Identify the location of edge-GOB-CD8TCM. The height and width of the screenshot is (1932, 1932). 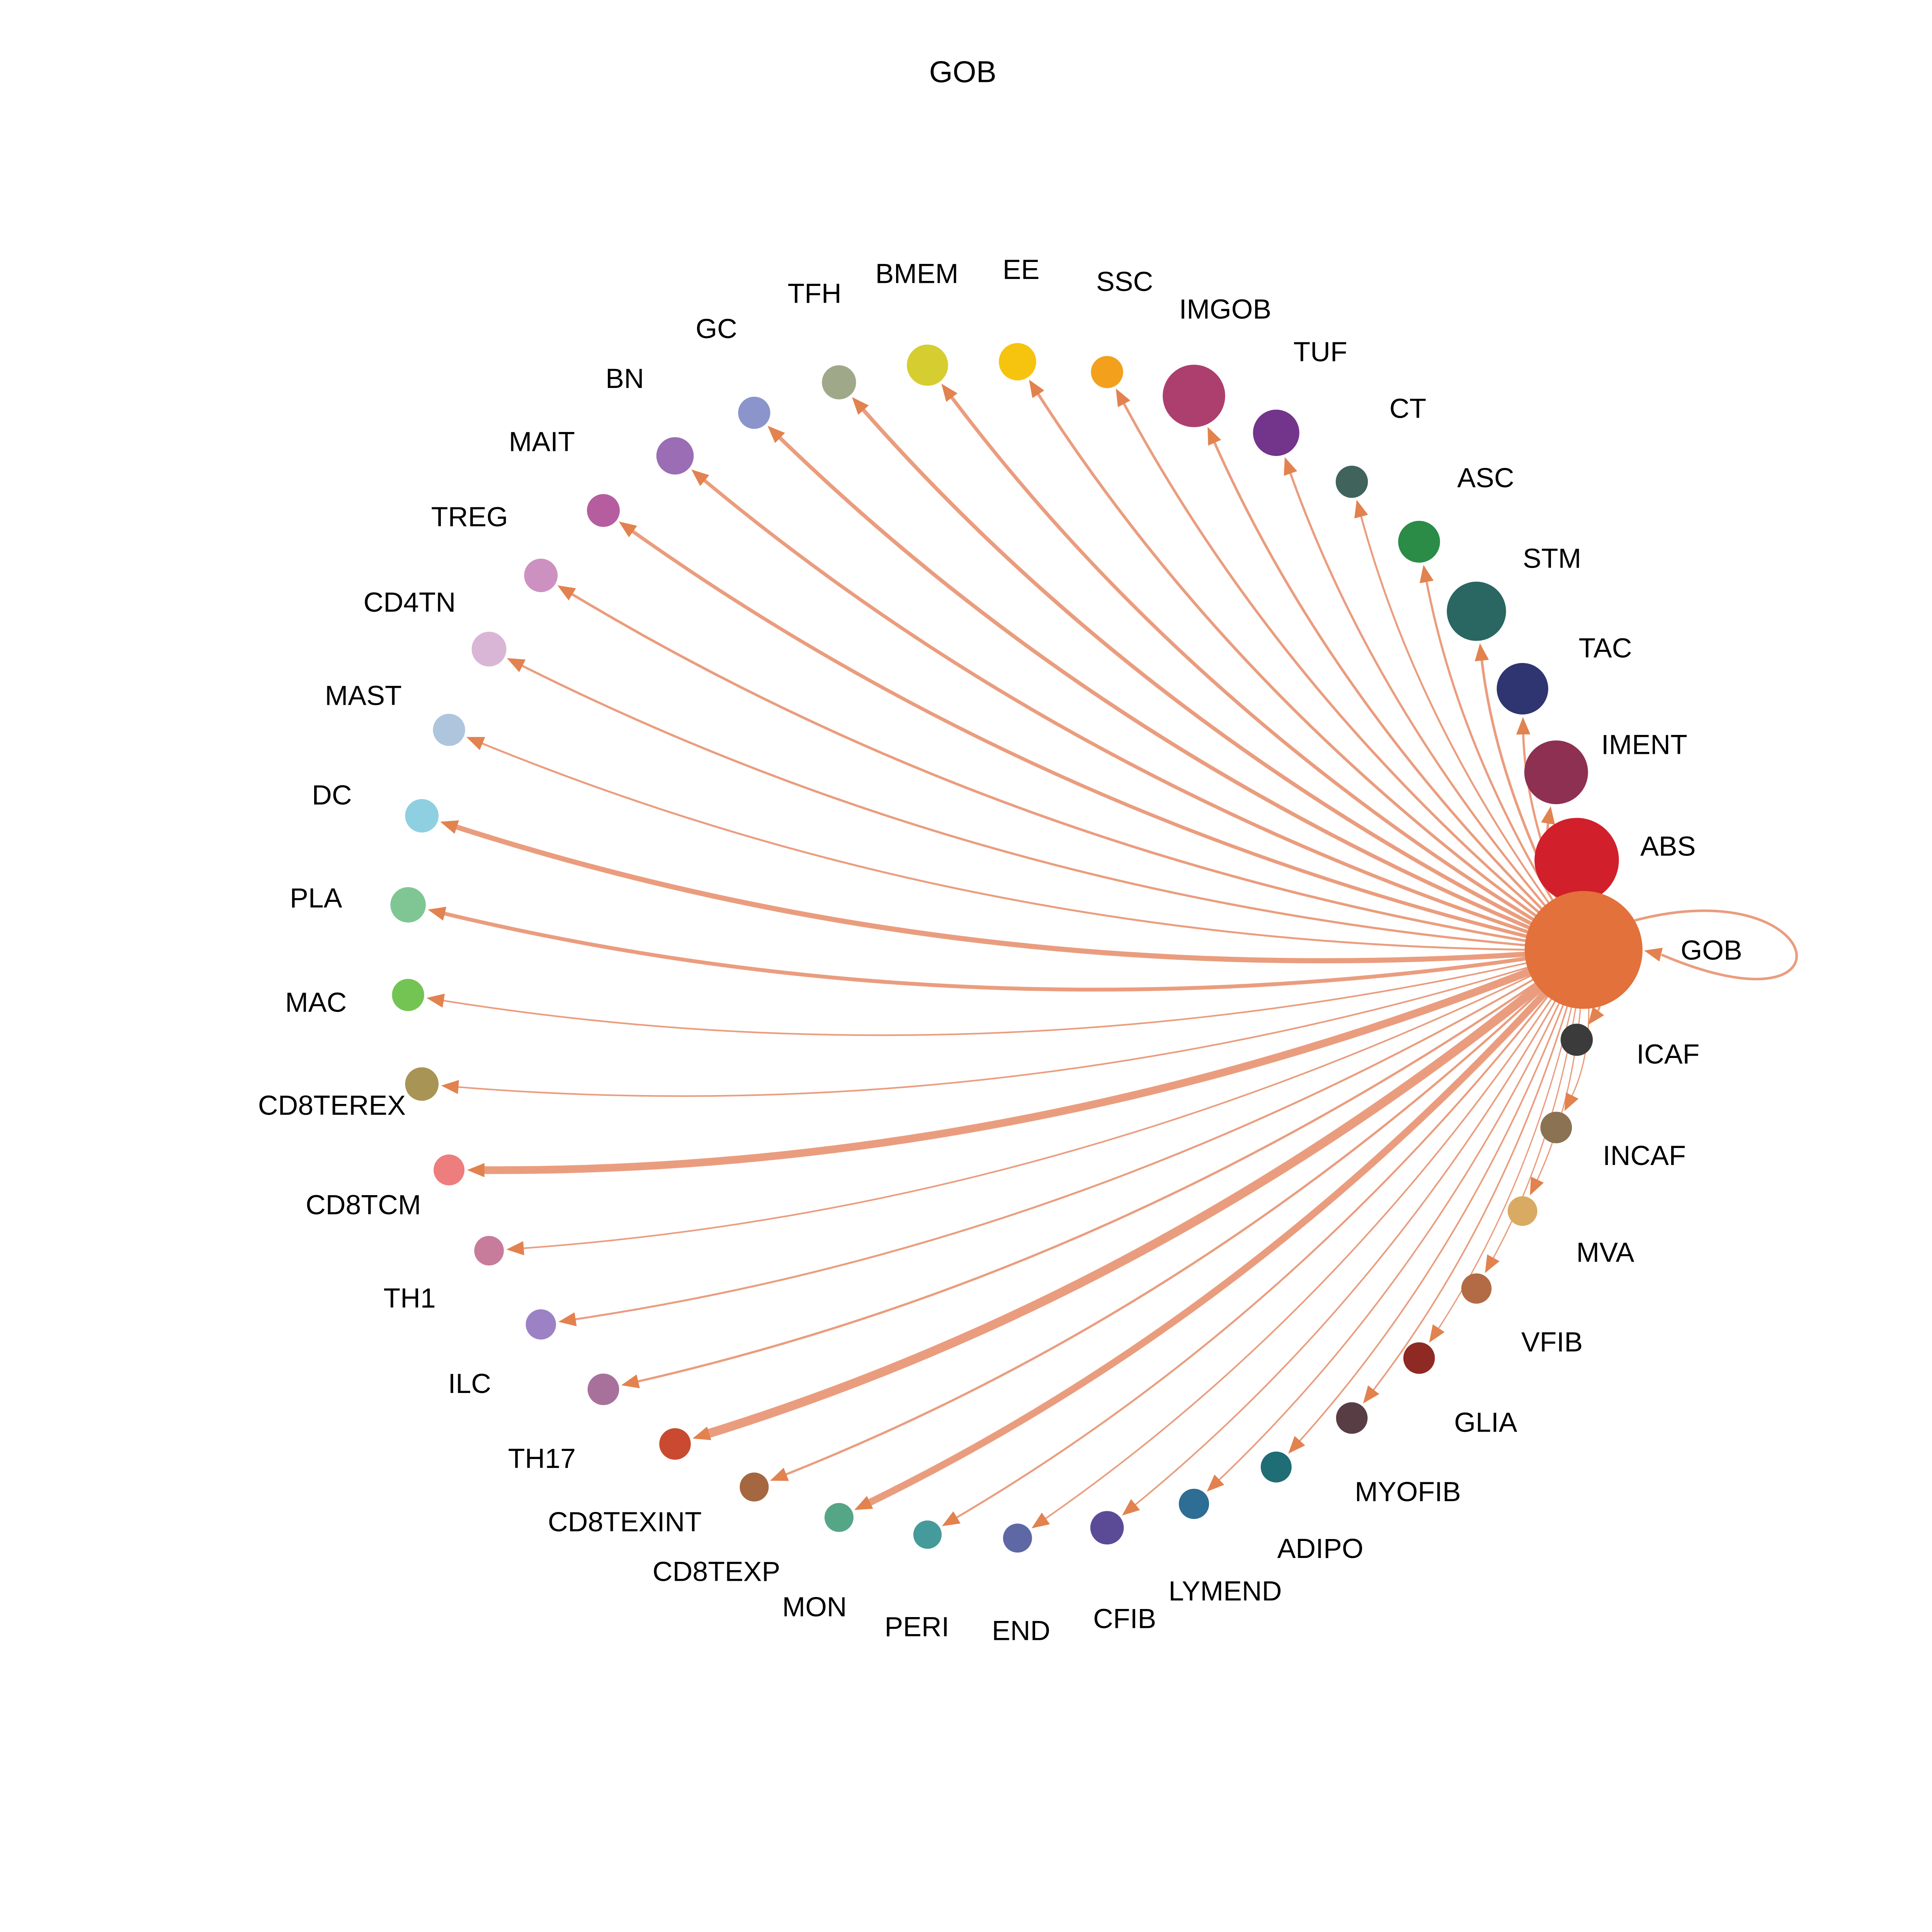
(1033, 1060).